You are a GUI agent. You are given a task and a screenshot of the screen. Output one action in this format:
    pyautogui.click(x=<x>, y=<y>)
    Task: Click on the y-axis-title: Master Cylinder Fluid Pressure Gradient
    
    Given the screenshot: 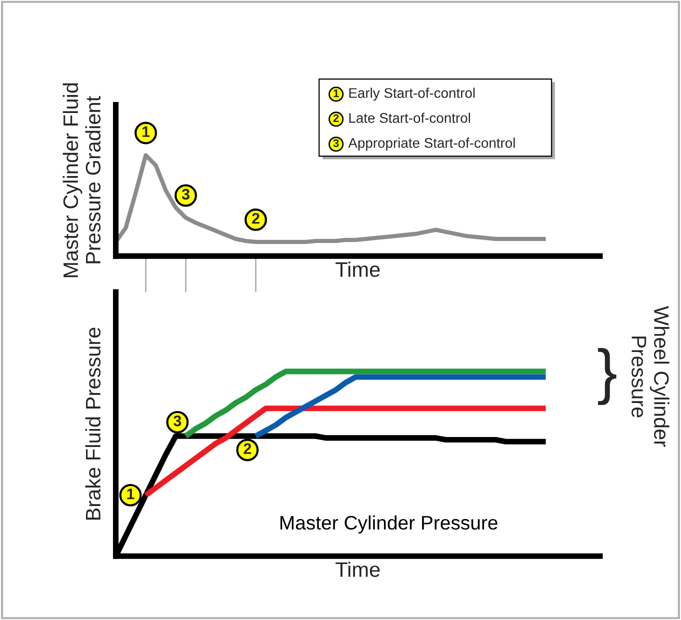 What is the action you would take?
    pyautogui.click(x=81, y=180)
    